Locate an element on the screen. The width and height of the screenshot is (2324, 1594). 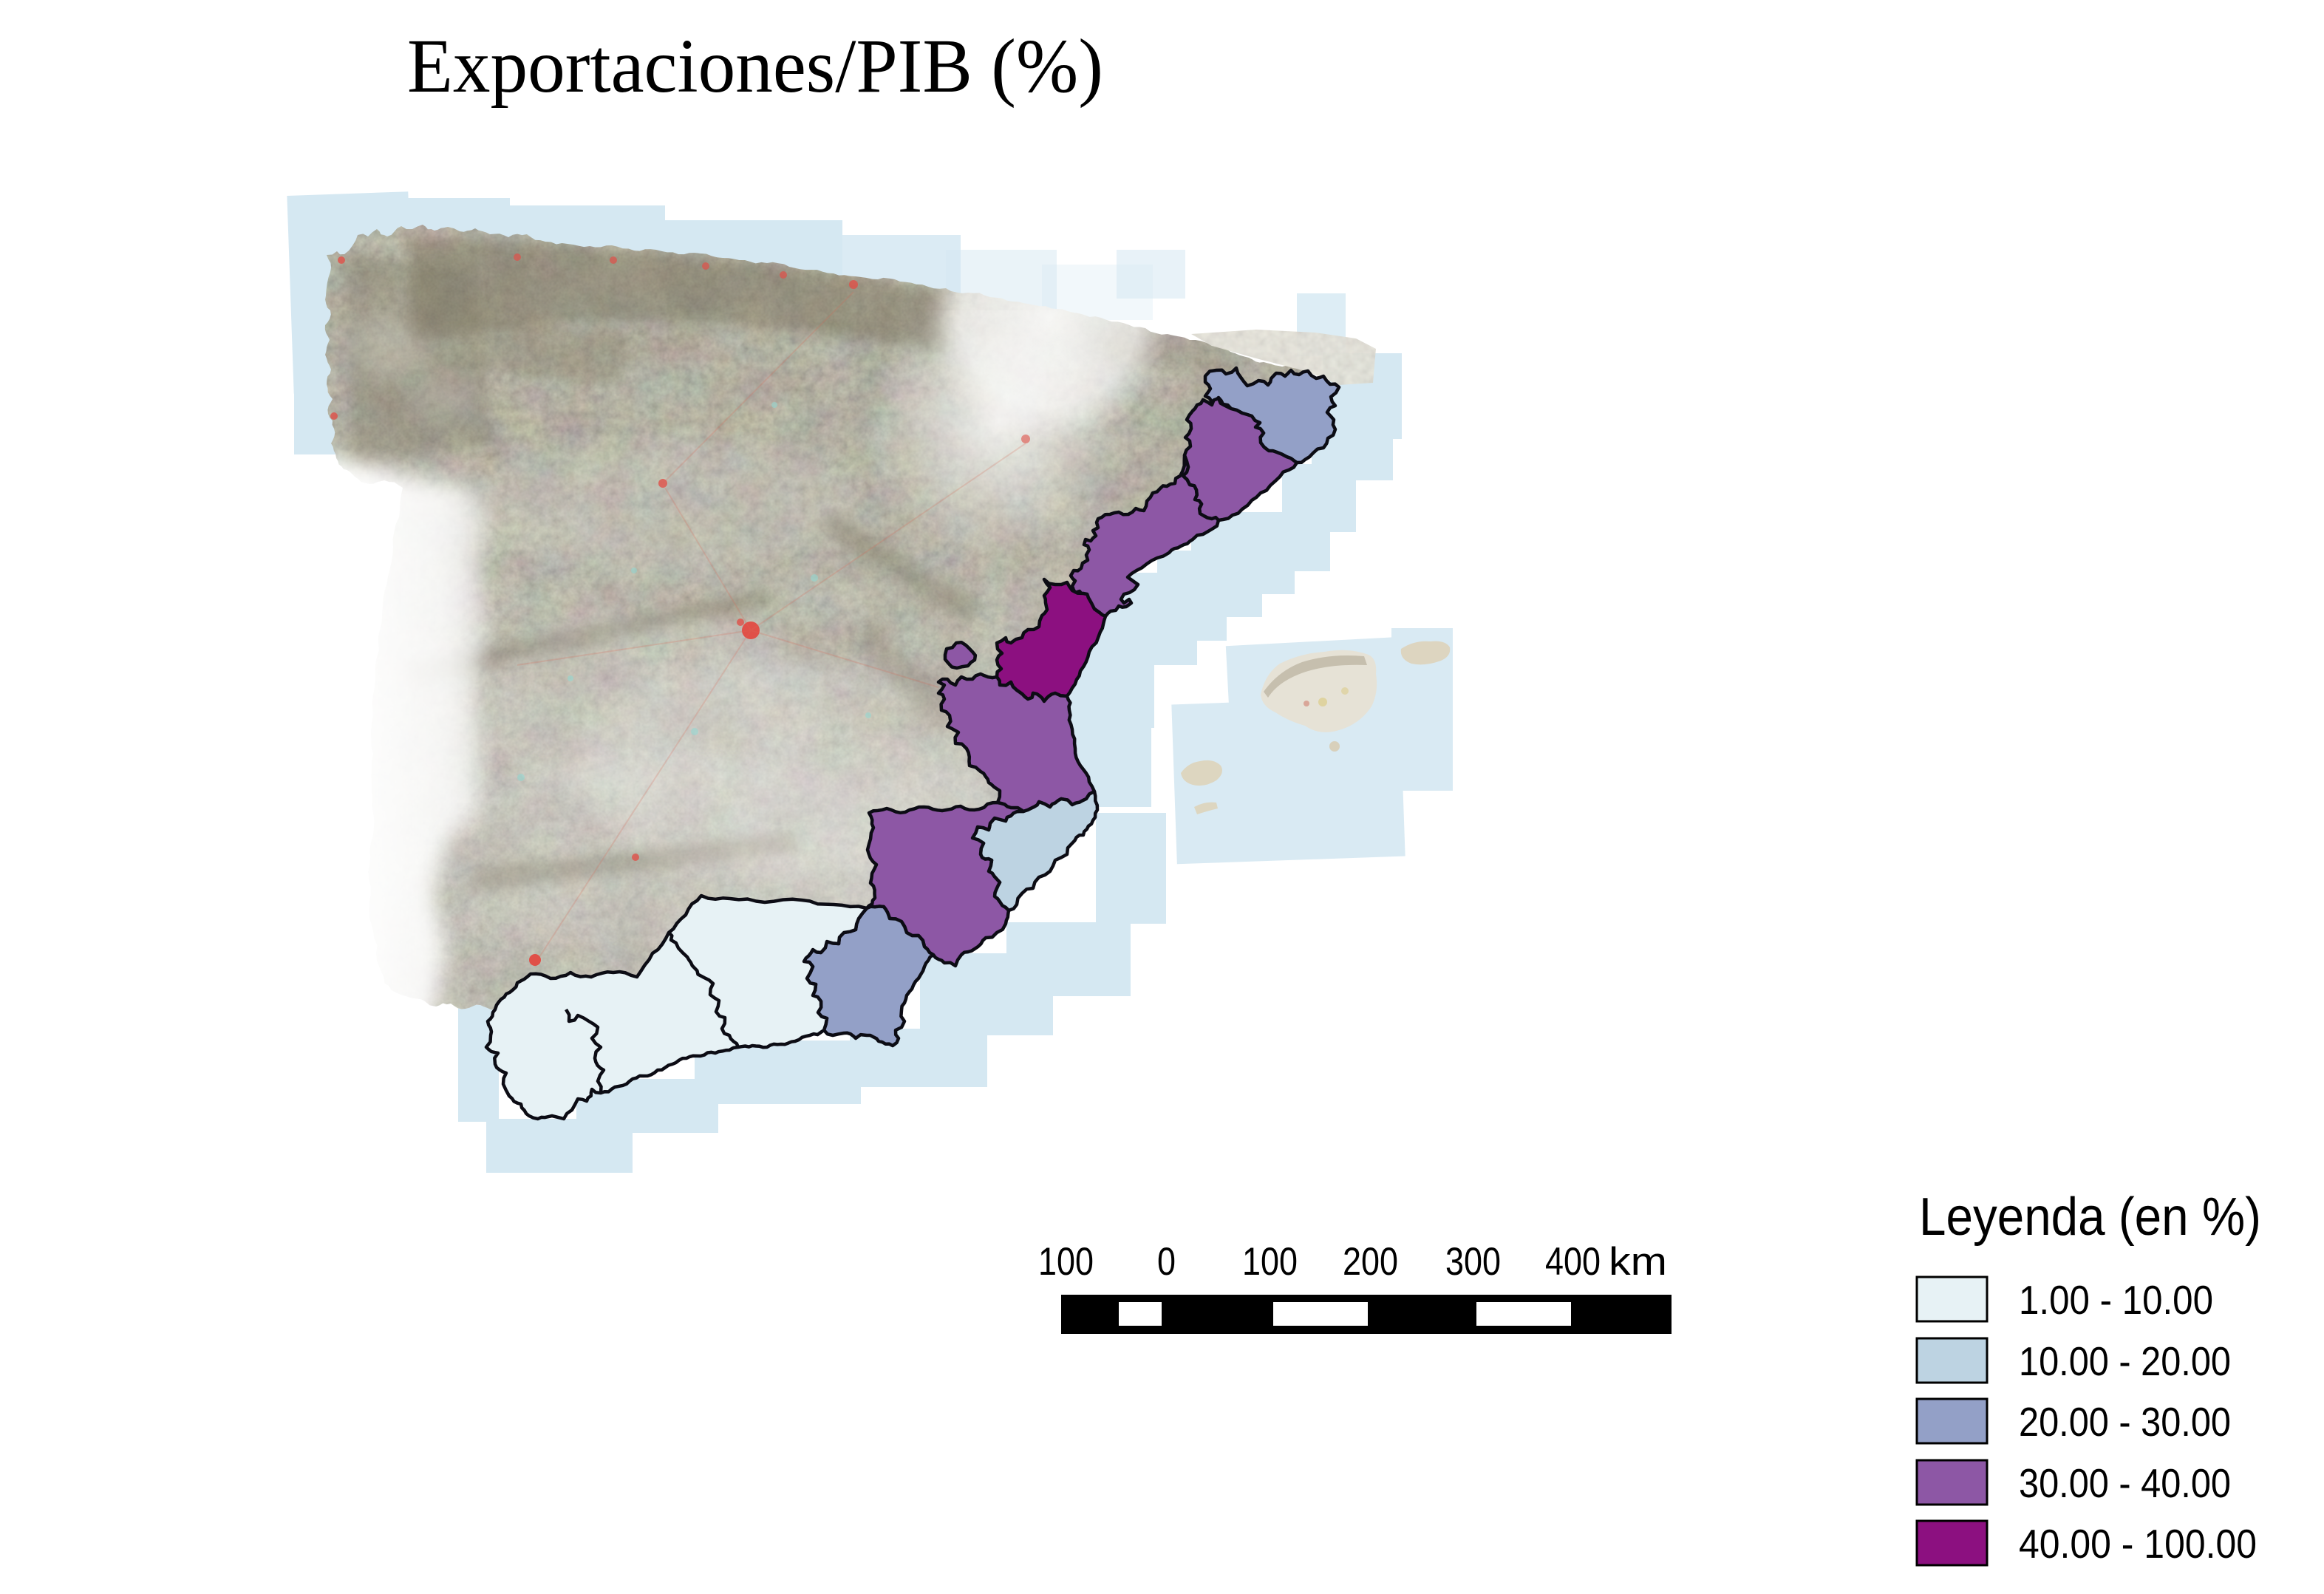
svg-text: 40.00 - 100.00 is located at coordinates (2138, 1544).